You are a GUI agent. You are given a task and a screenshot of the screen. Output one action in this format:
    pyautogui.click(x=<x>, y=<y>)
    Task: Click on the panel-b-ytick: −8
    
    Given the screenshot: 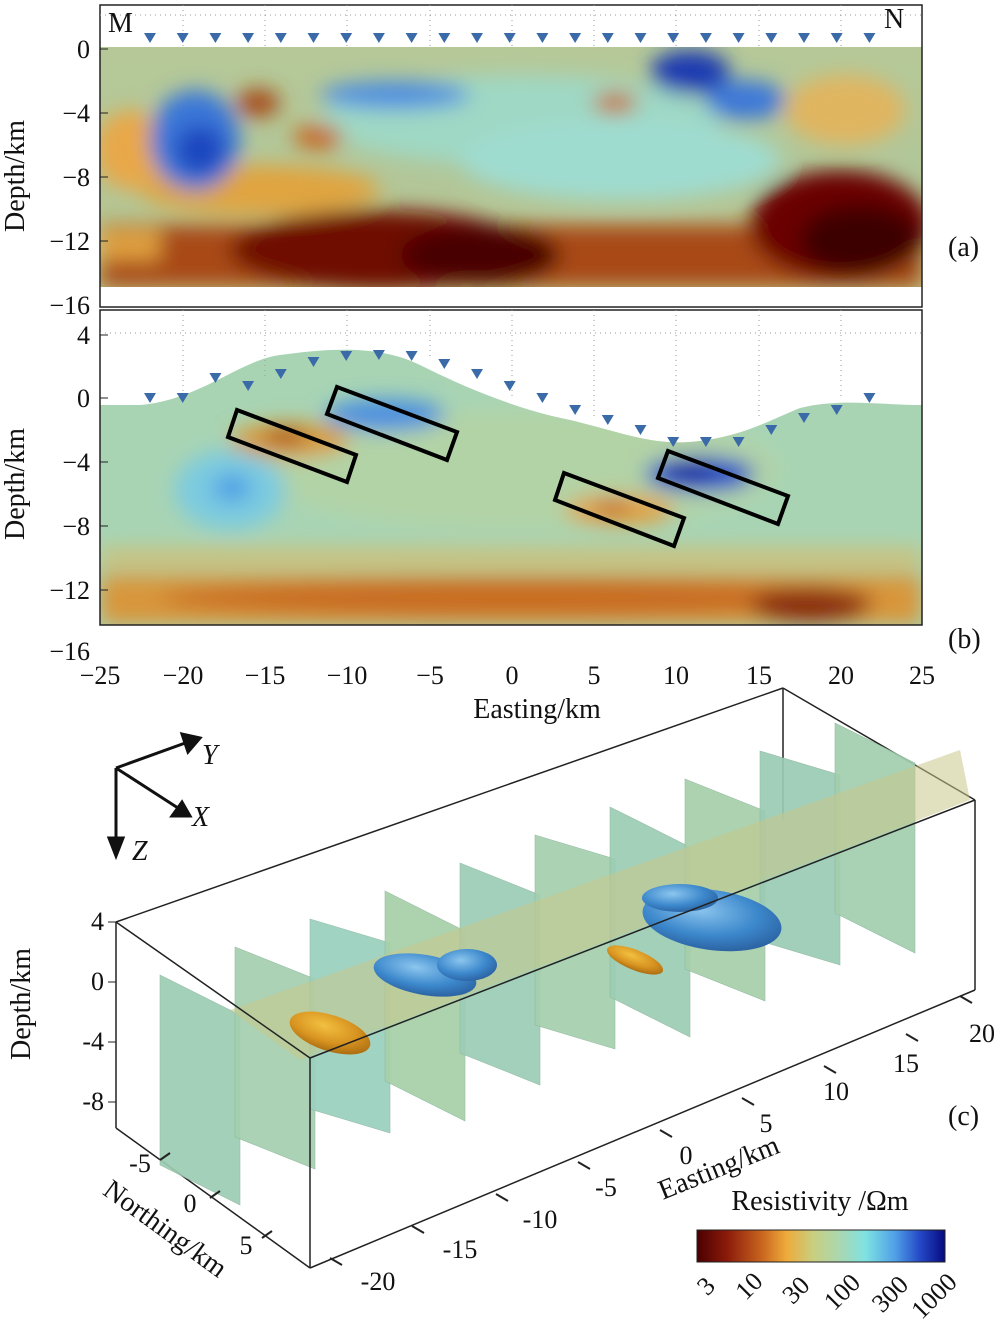 What is the action you would take?
    pyautogui.click(x=76, y=526)
    